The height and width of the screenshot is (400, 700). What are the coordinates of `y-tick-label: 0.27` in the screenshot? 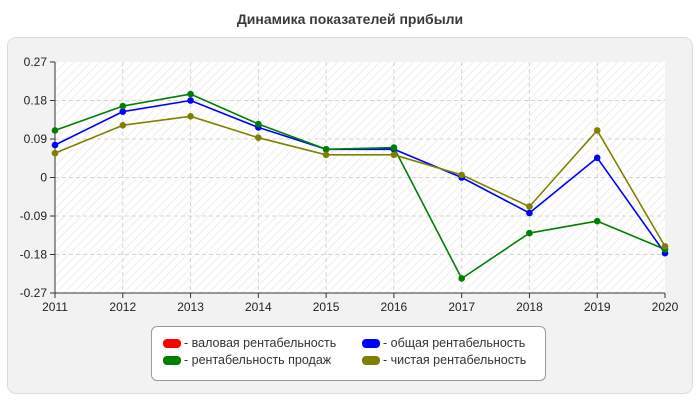 It's located at (36, 62).